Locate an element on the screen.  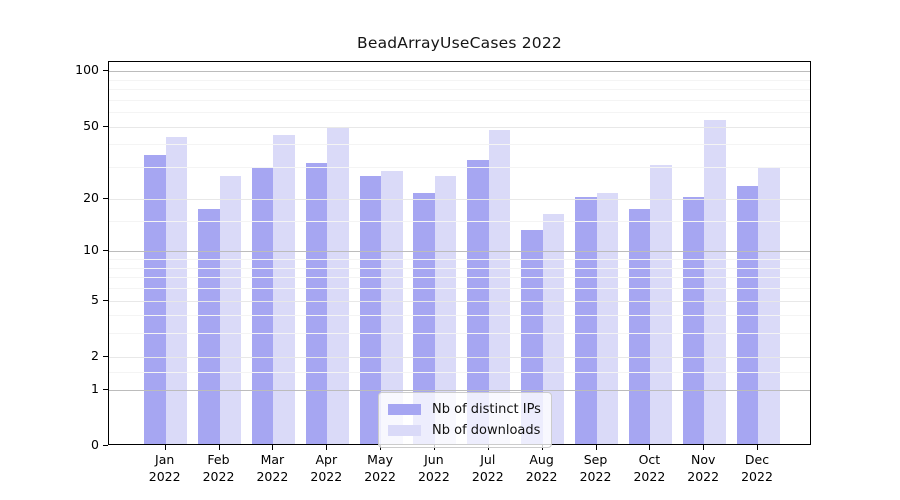
x-tick-label-sep: Sep 2022 is located at coordinates (595, 468).